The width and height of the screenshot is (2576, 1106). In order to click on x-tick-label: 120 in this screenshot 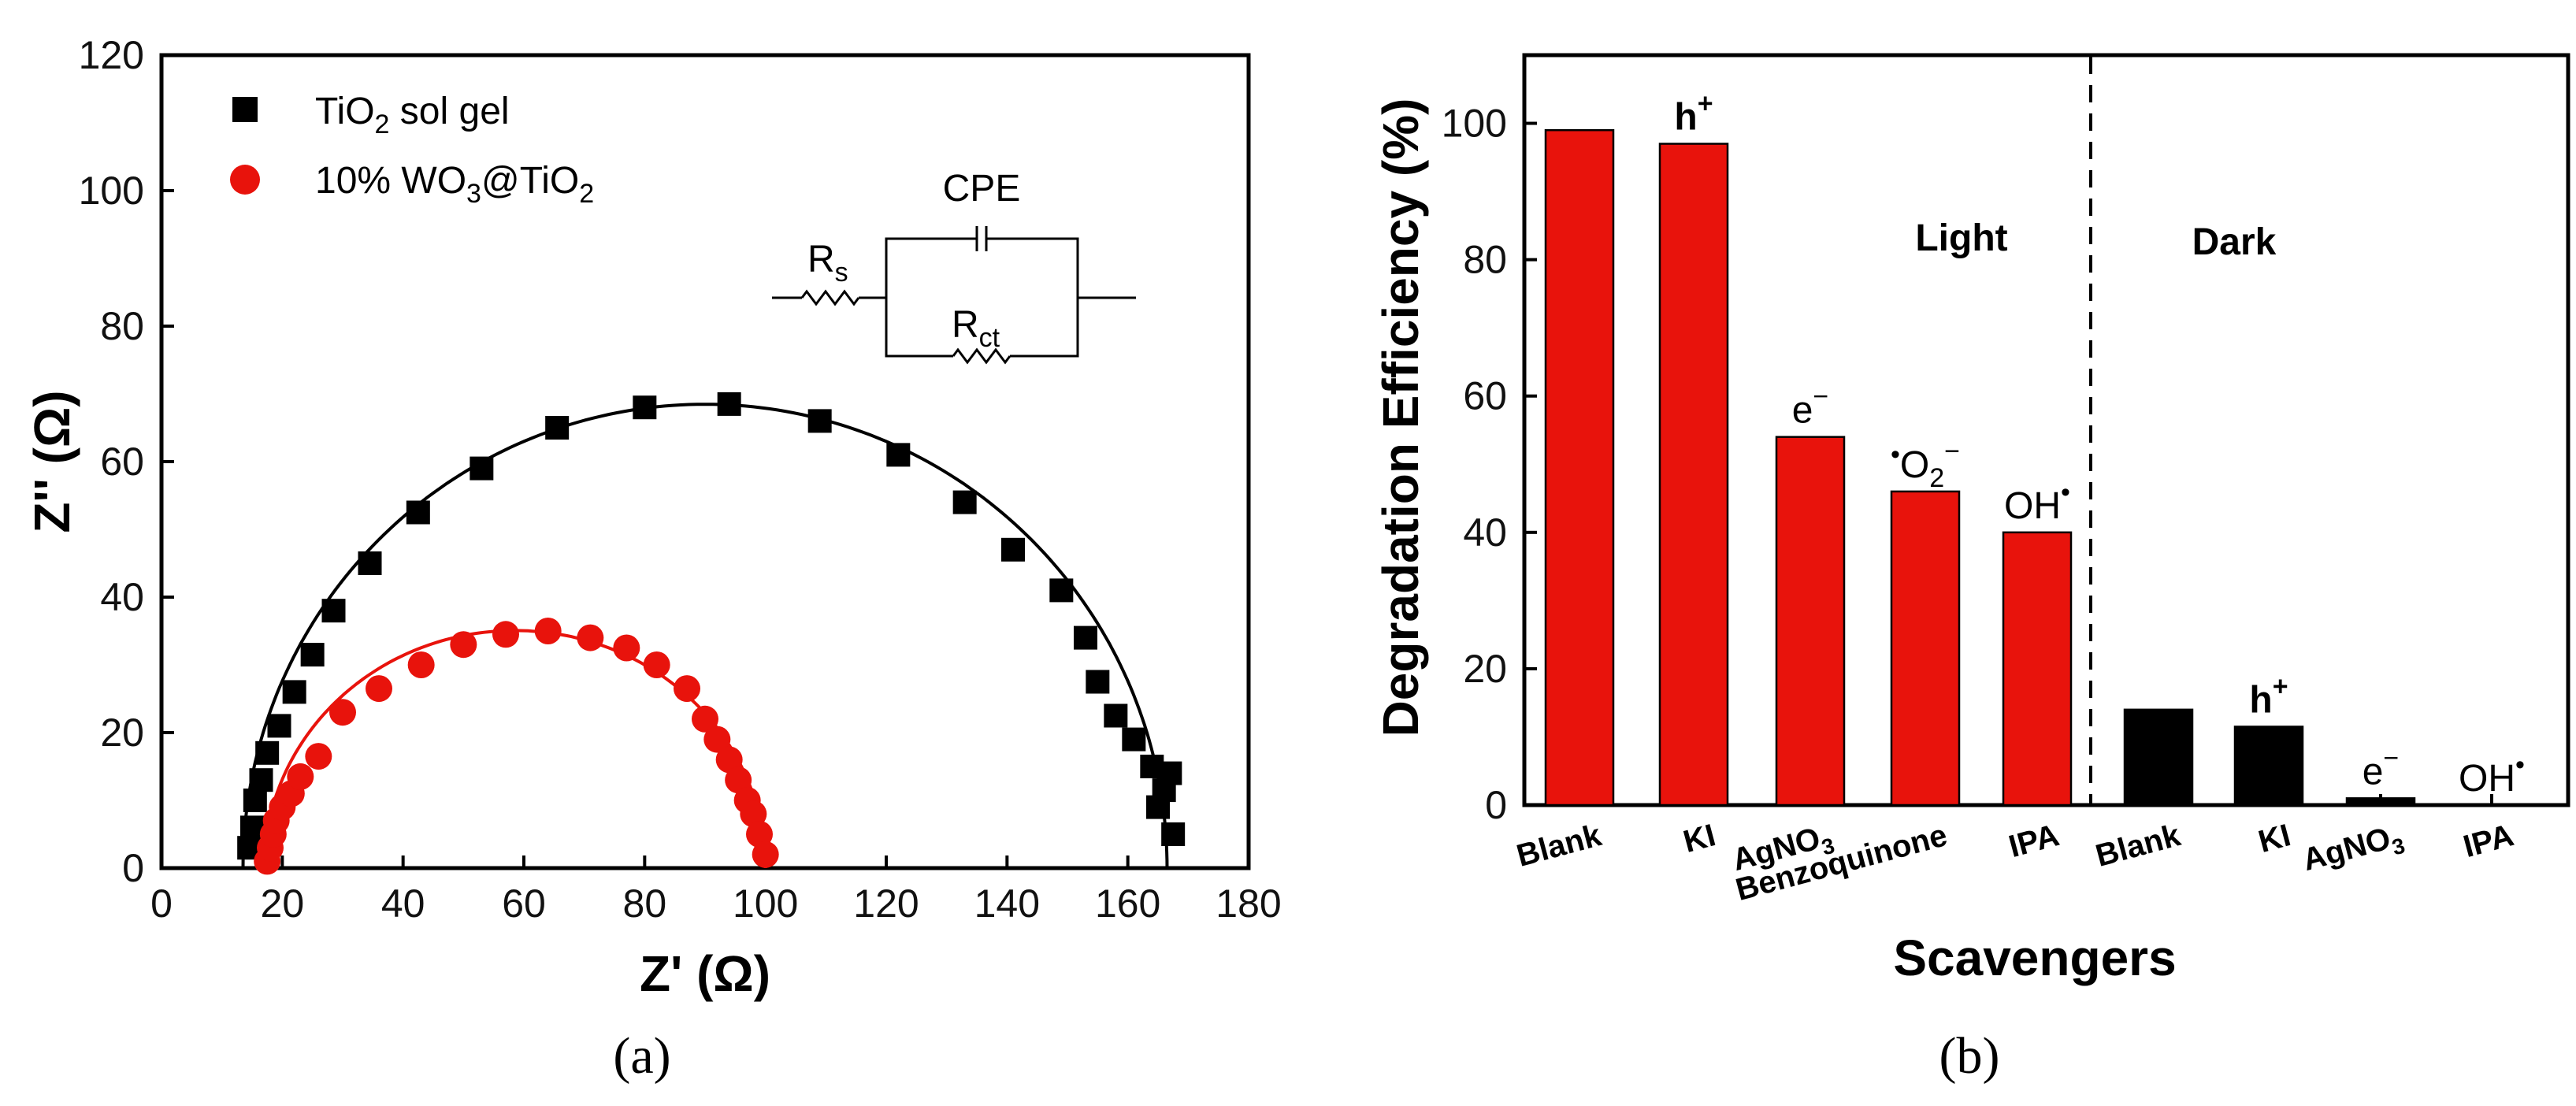, I will do `click(886, 903)`.